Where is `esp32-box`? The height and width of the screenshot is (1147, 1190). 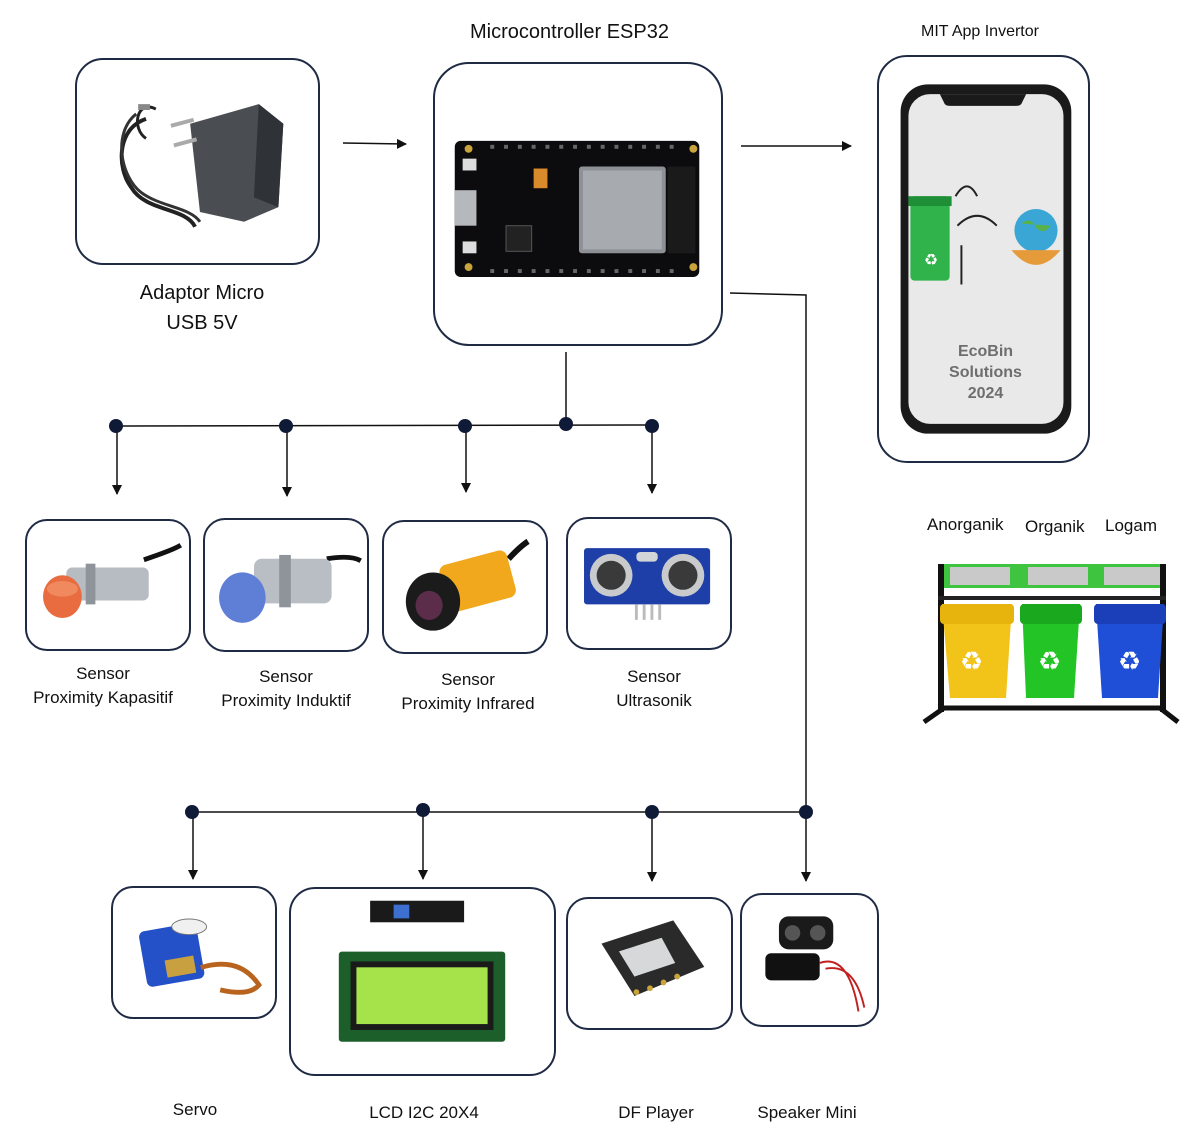 esp32-box is located at coordinates (578, 204).